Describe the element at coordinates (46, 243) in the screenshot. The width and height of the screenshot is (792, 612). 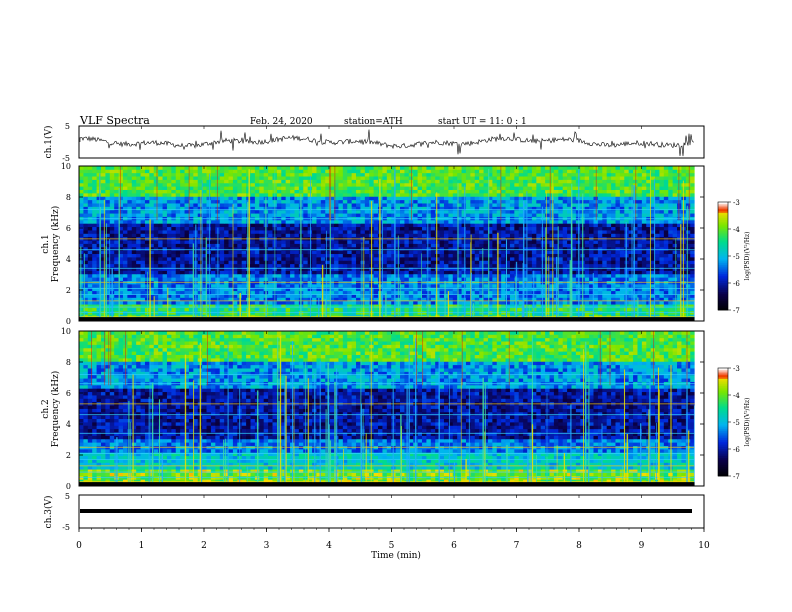
I see `ch1-spectrogram-ylabel-channel: ch.1` at that location.